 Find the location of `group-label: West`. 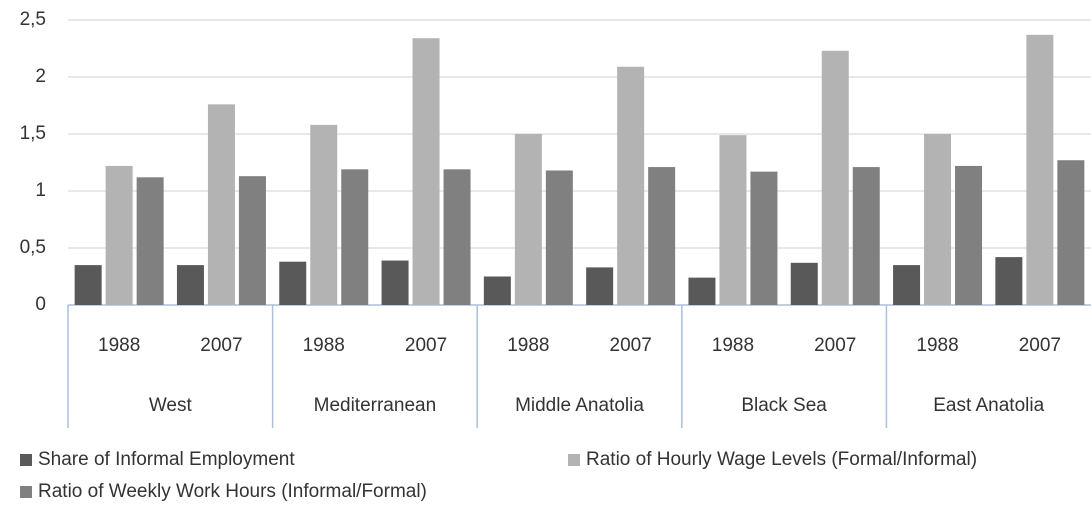

group-label: West is located at coordinates (171, 405).